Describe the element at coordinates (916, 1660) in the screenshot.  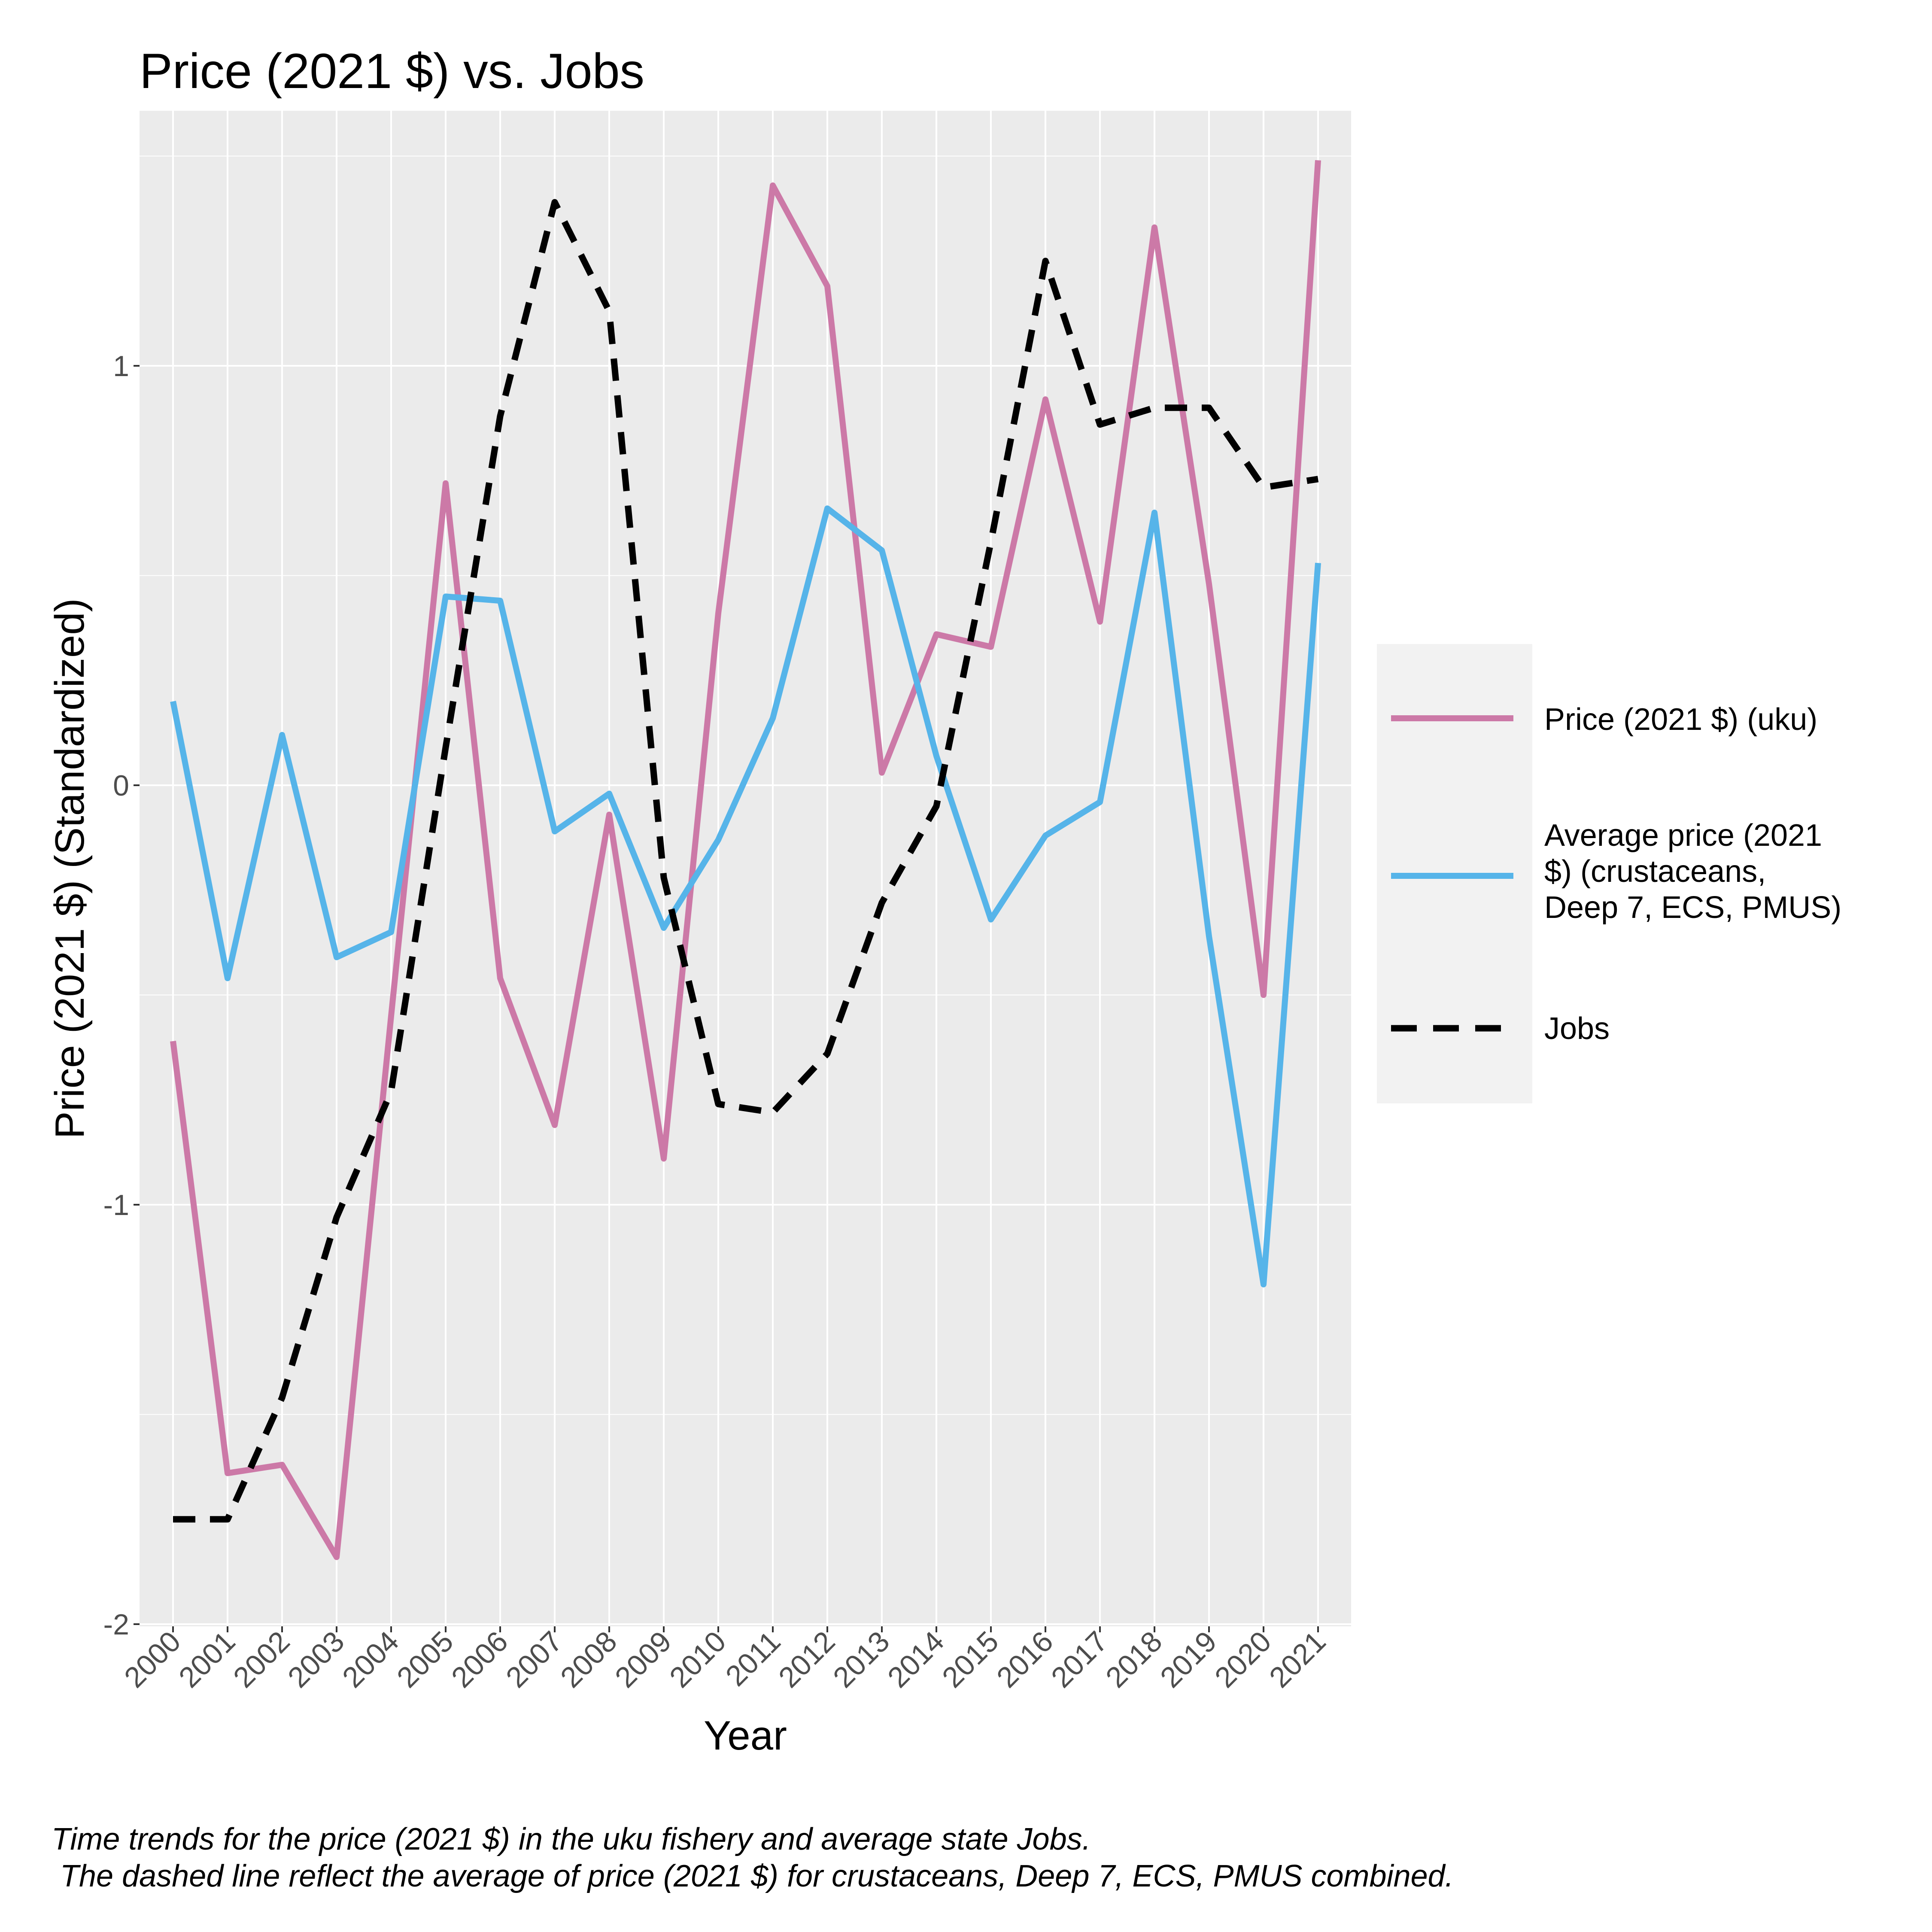
I see `x-tick-label: 2014` at that location.